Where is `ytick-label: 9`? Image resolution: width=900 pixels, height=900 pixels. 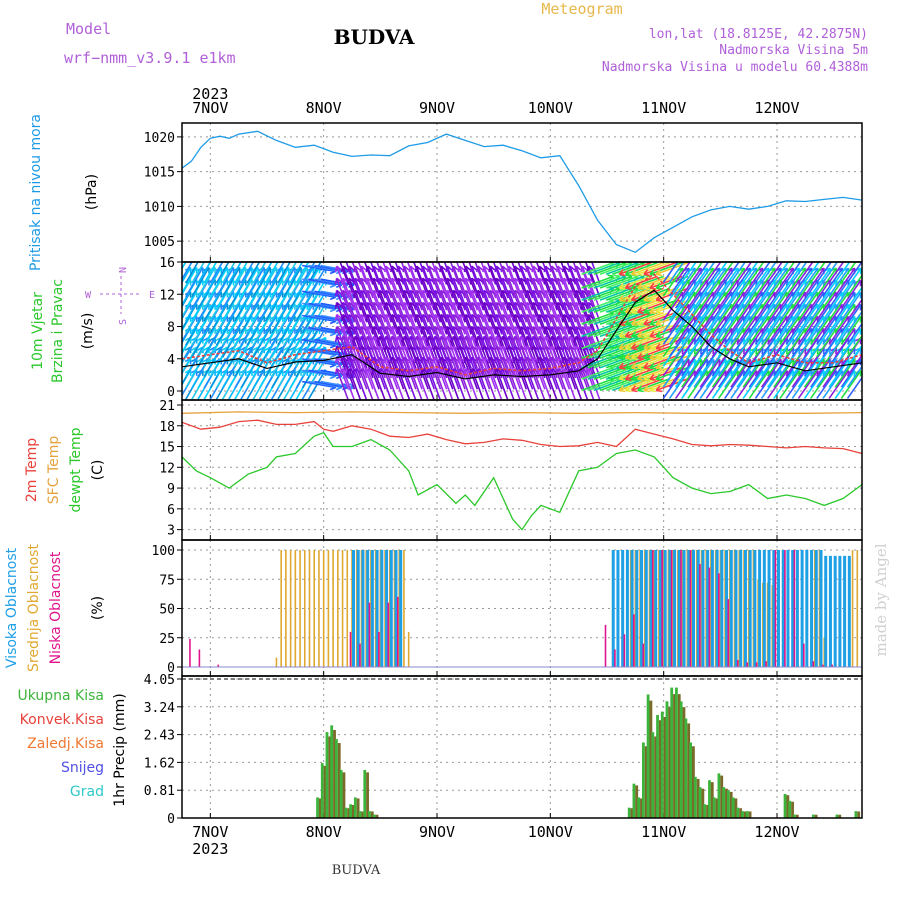
ytick-label: 9 is located at coordinates (171, 489).